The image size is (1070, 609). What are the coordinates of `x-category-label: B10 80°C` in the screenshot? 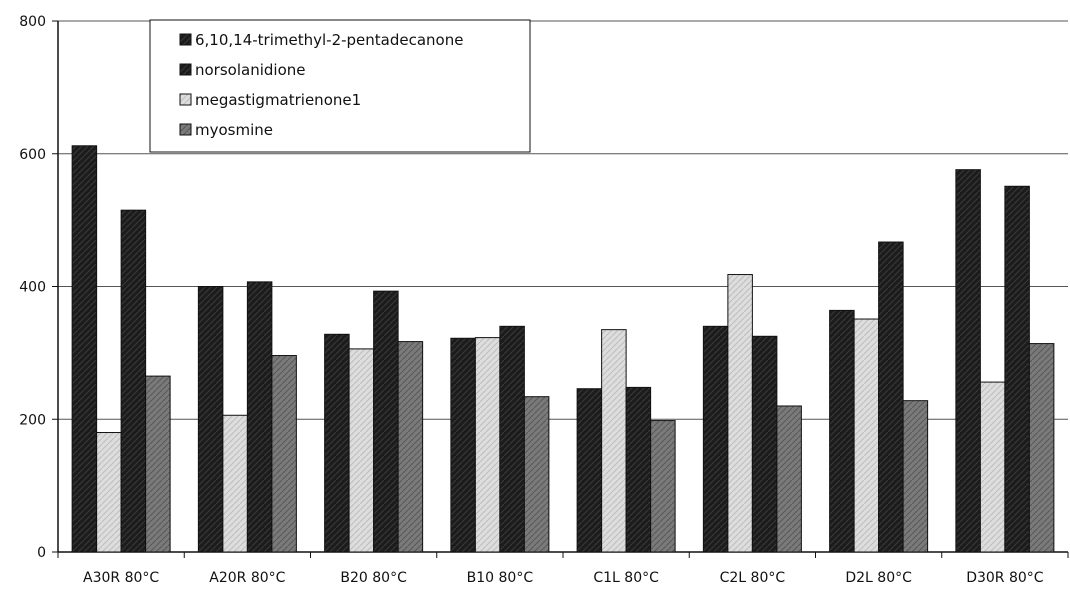 It's located at (500, 578).